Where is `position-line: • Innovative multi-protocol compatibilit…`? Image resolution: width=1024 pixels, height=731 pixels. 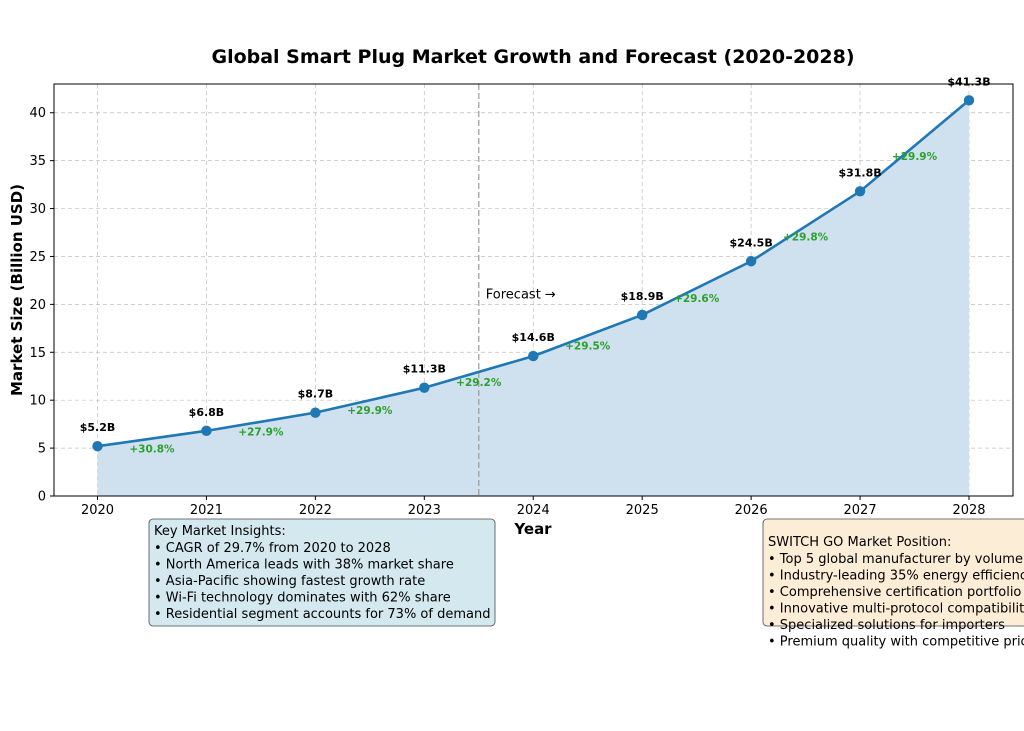
position-line: • Innovative multi-protocol compatibilit… is located at coordinates (896, 609).